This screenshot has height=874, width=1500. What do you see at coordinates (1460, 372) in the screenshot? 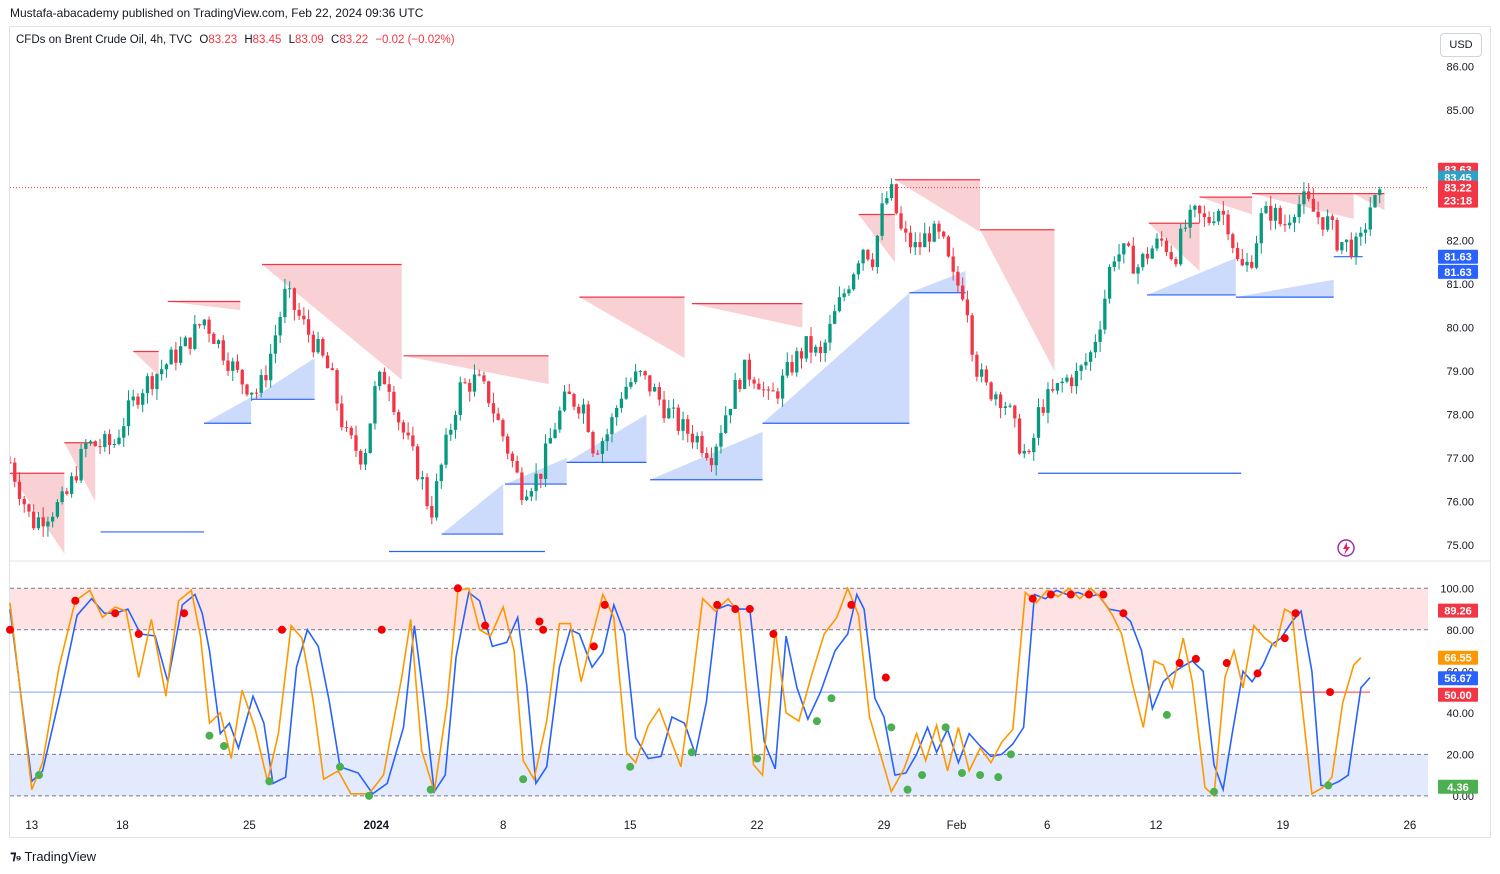
I see `price-tick-label: 79.00` at bounding box center [1460, 372].